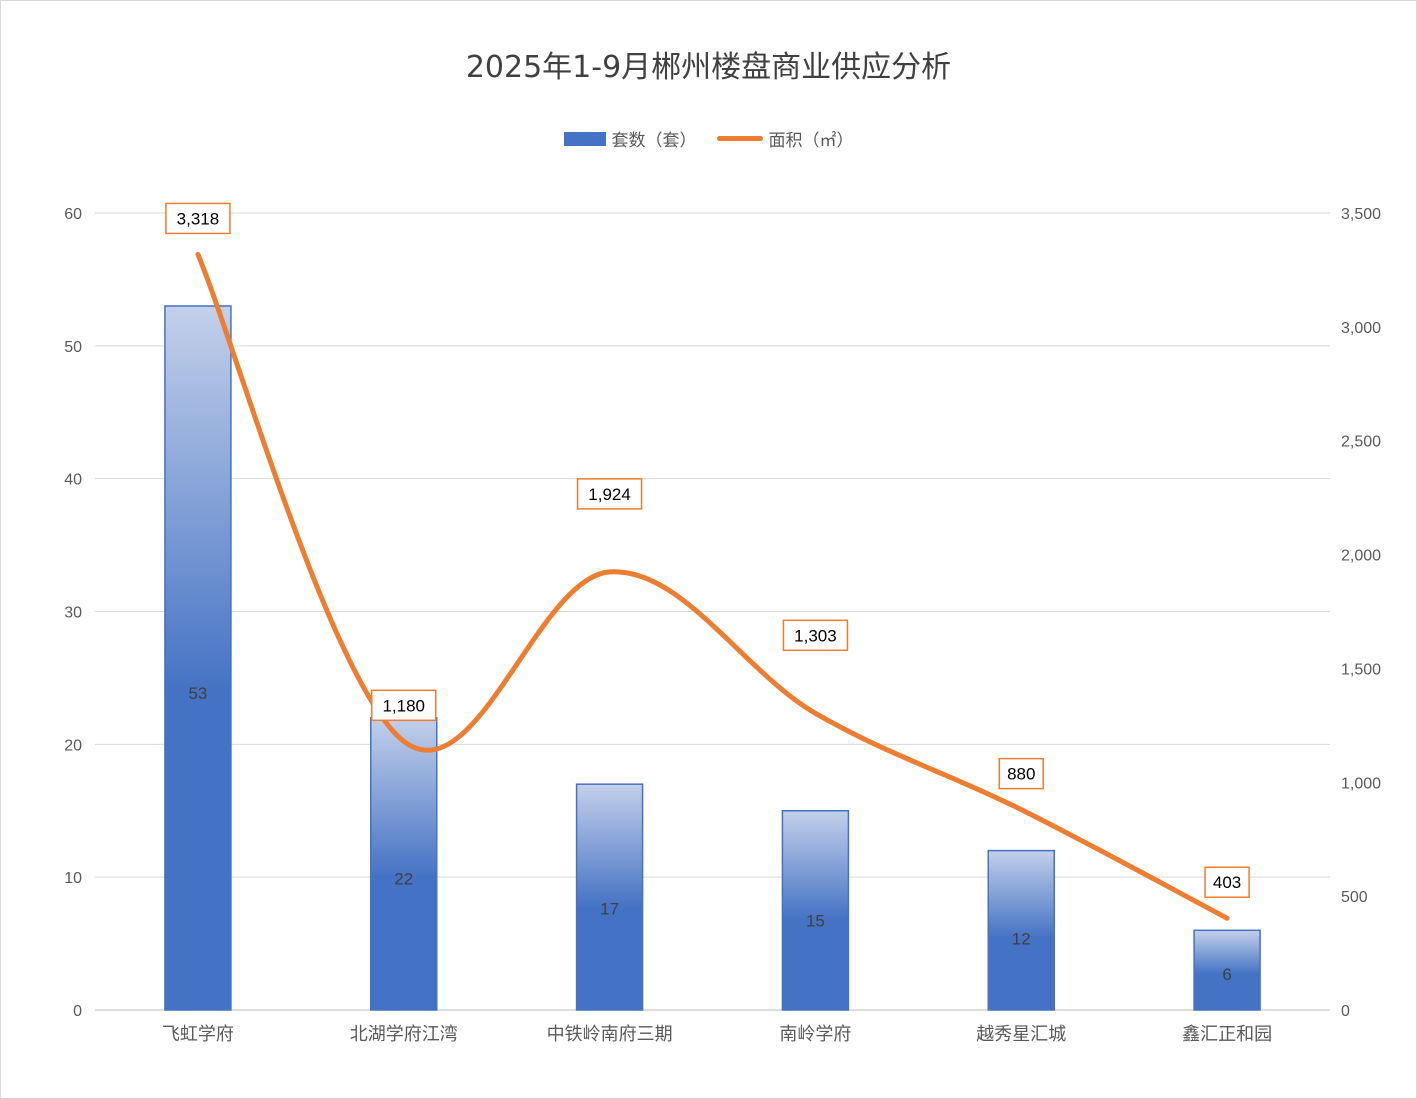 The image size is (1417, 1099). What do you see at coordinates (404, 1034) in the screenshot?
I see `category-label: 北湖学府江湾` at bounding box center [404, 1034].